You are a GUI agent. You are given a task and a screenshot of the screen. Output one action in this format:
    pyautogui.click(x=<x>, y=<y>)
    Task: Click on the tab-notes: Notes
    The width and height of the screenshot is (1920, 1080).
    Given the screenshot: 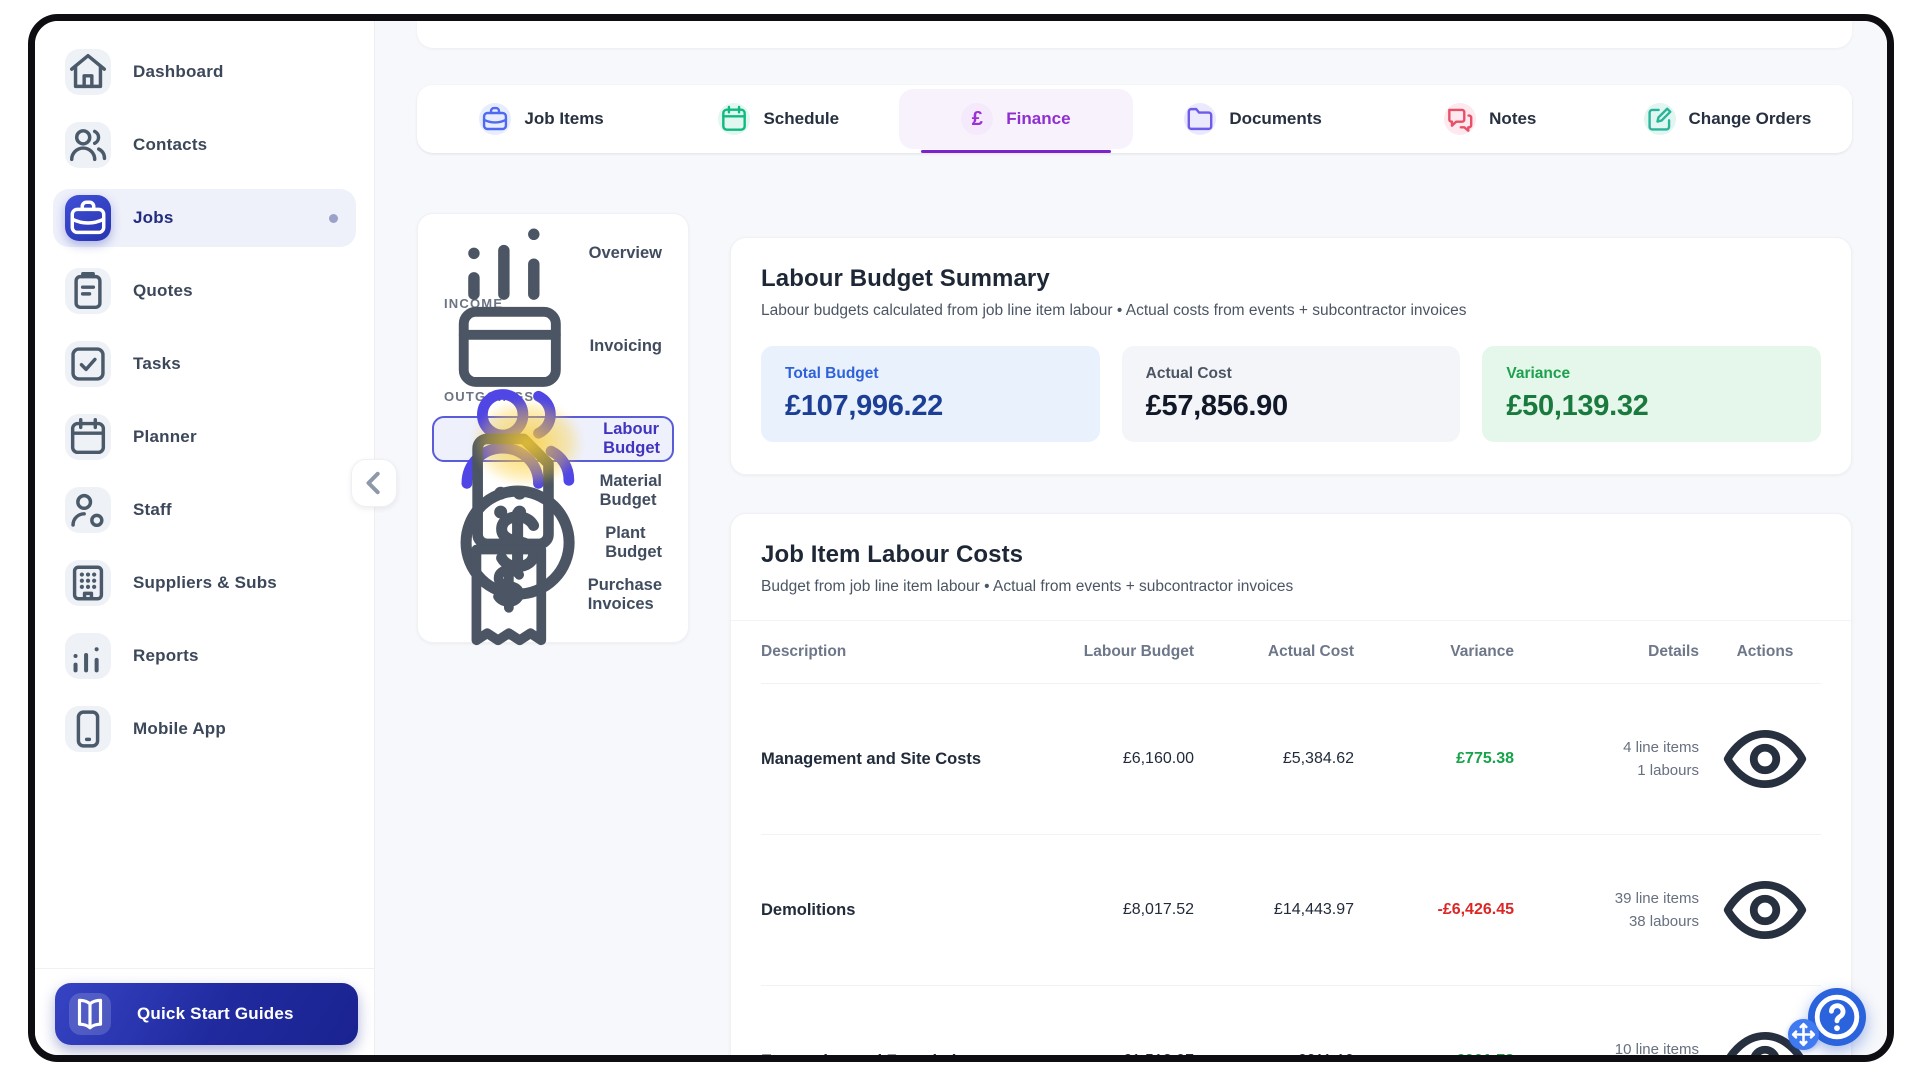 What is the action you would take?
    pyautogui.click(x=1490, y=119)
    